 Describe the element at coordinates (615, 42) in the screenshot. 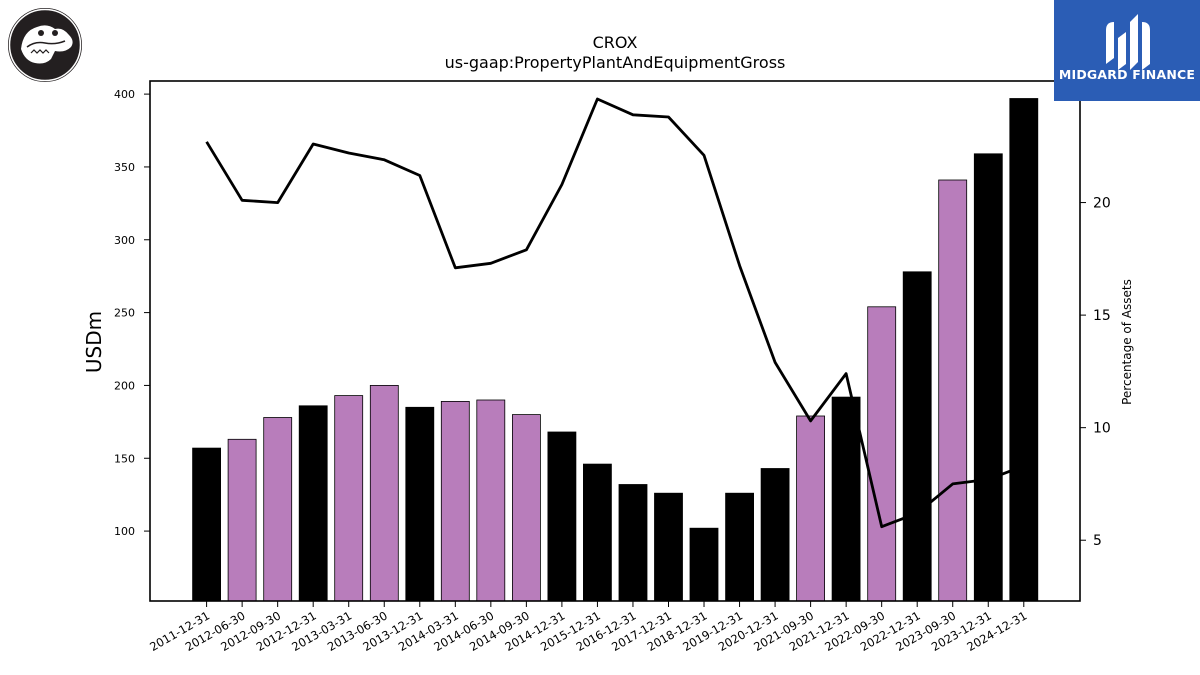

I see `chart-title: CROX` at that location.